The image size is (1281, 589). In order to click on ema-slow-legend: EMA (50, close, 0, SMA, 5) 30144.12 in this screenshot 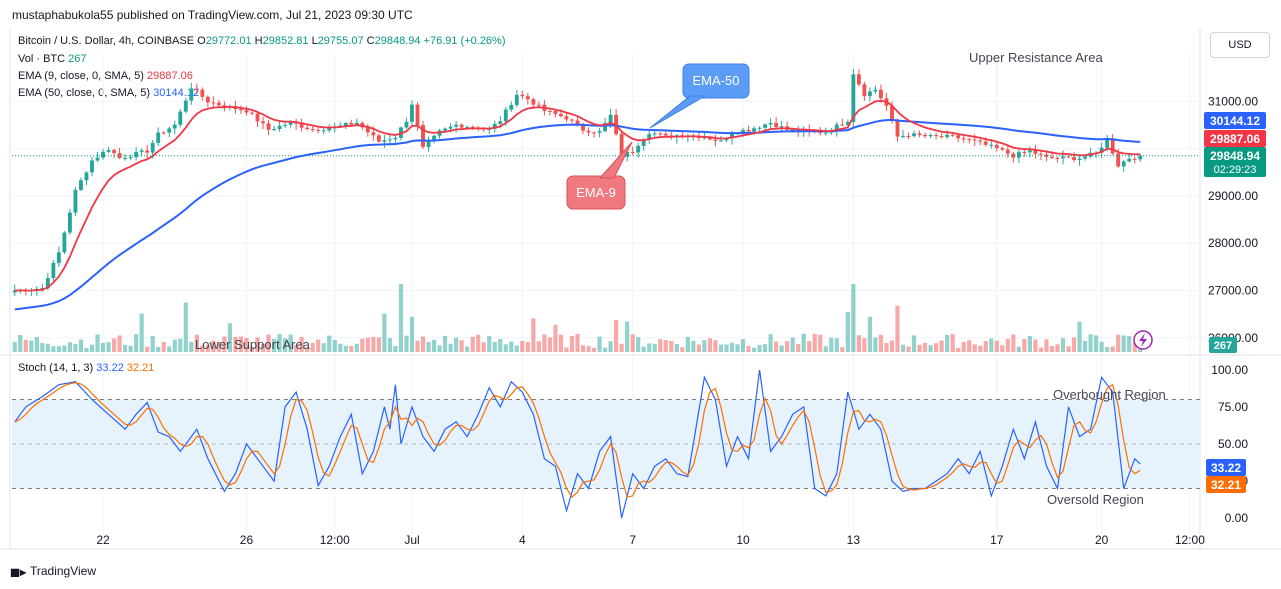, I will do `click(108, 93)`.